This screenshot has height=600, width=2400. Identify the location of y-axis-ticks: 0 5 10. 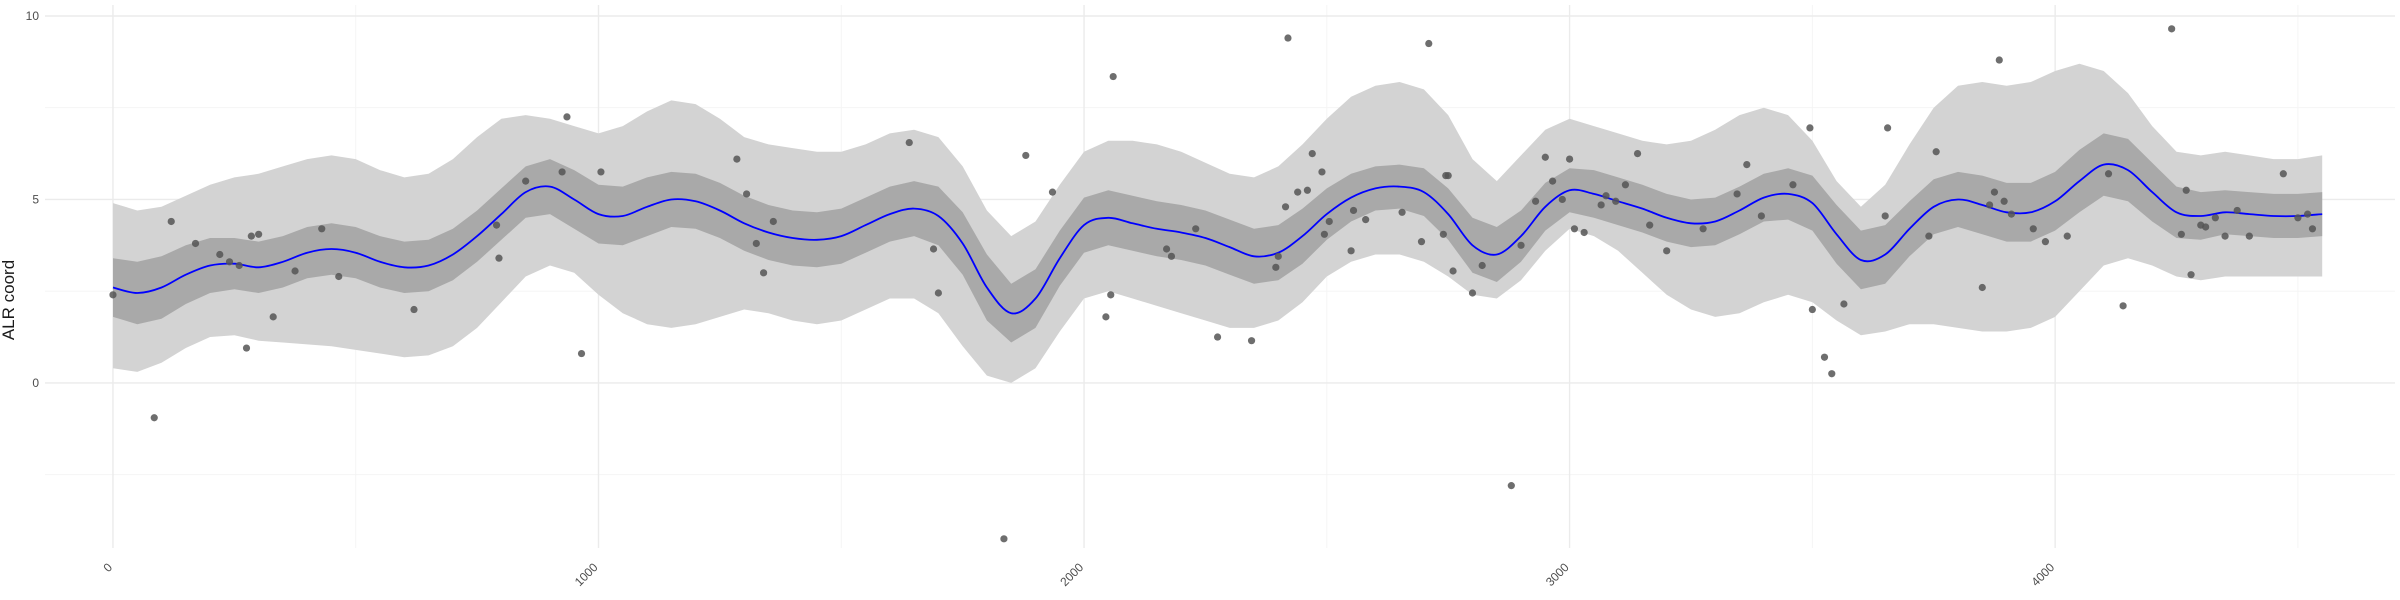
(33, 199).